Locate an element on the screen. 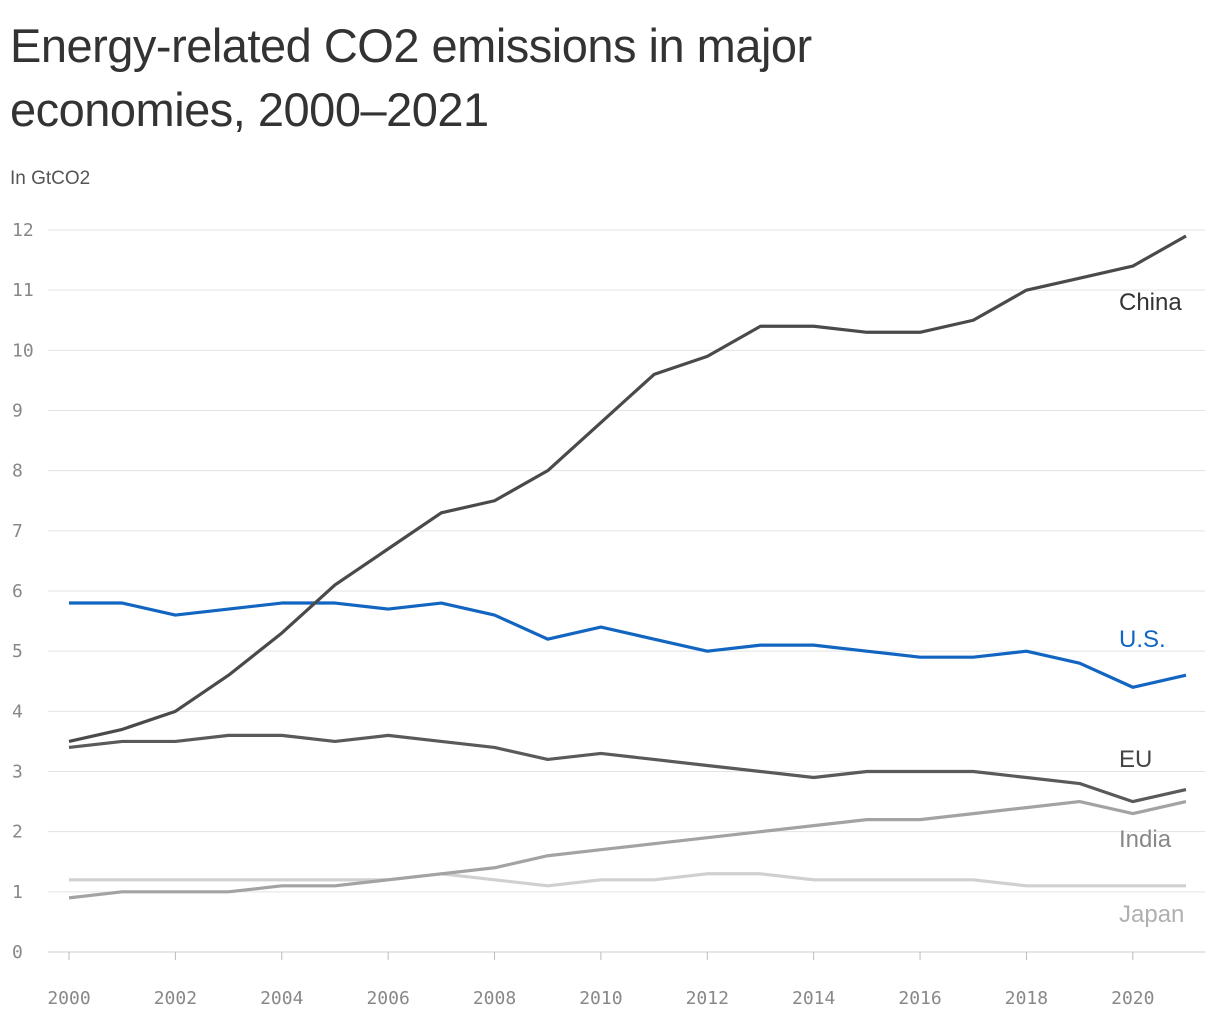 This screenshot has width=1220, height=1020. chart-subtitle: In GtCO2 is located at coordinates (50, 178).